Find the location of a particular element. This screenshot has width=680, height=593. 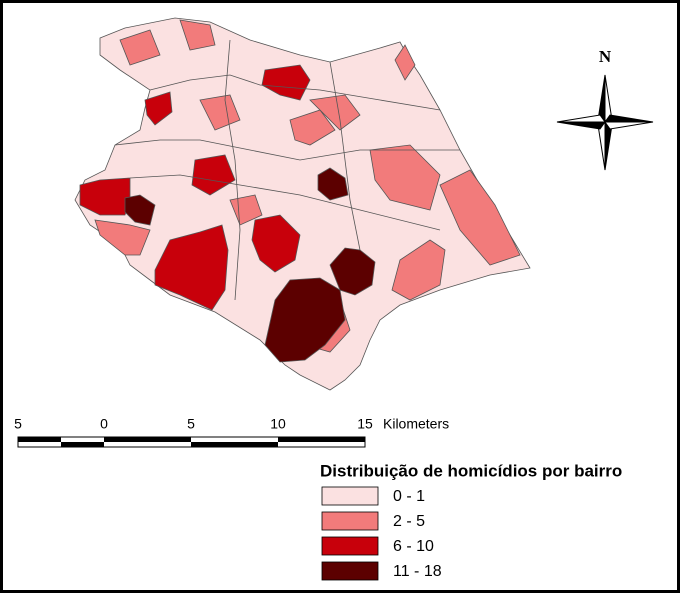

legend-label: 2 - 5 is located at coordinates (409, 521).